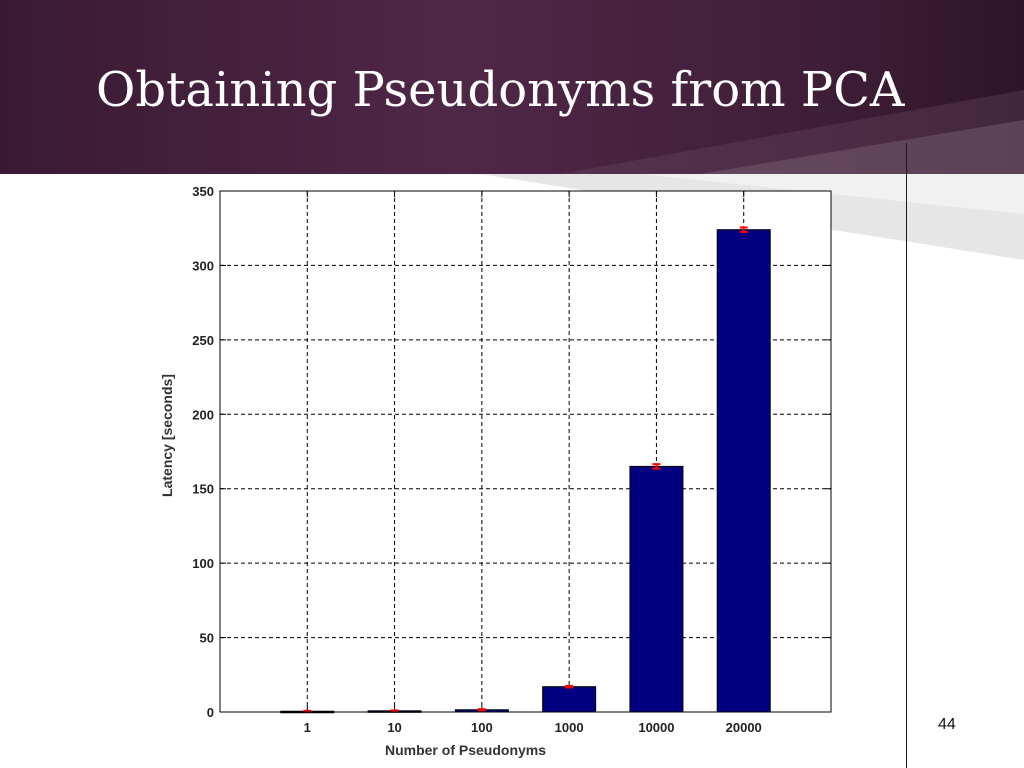 The image size is (1024, 768). I want to click on x-tick-label: 10000, so click(656, 727).